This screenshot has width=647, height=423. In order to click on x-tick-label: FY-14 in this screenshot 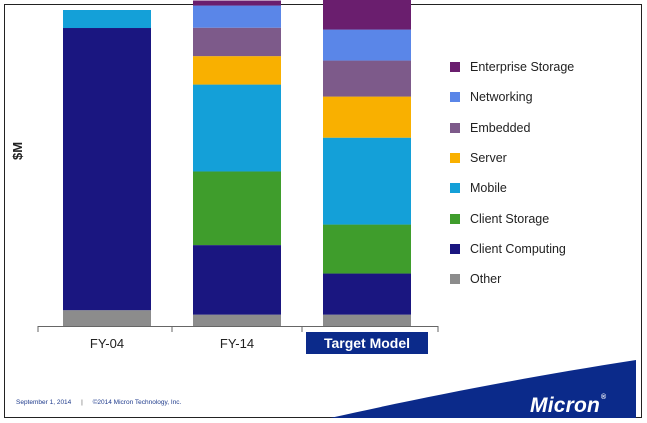, I will do `click(237, 343)`.